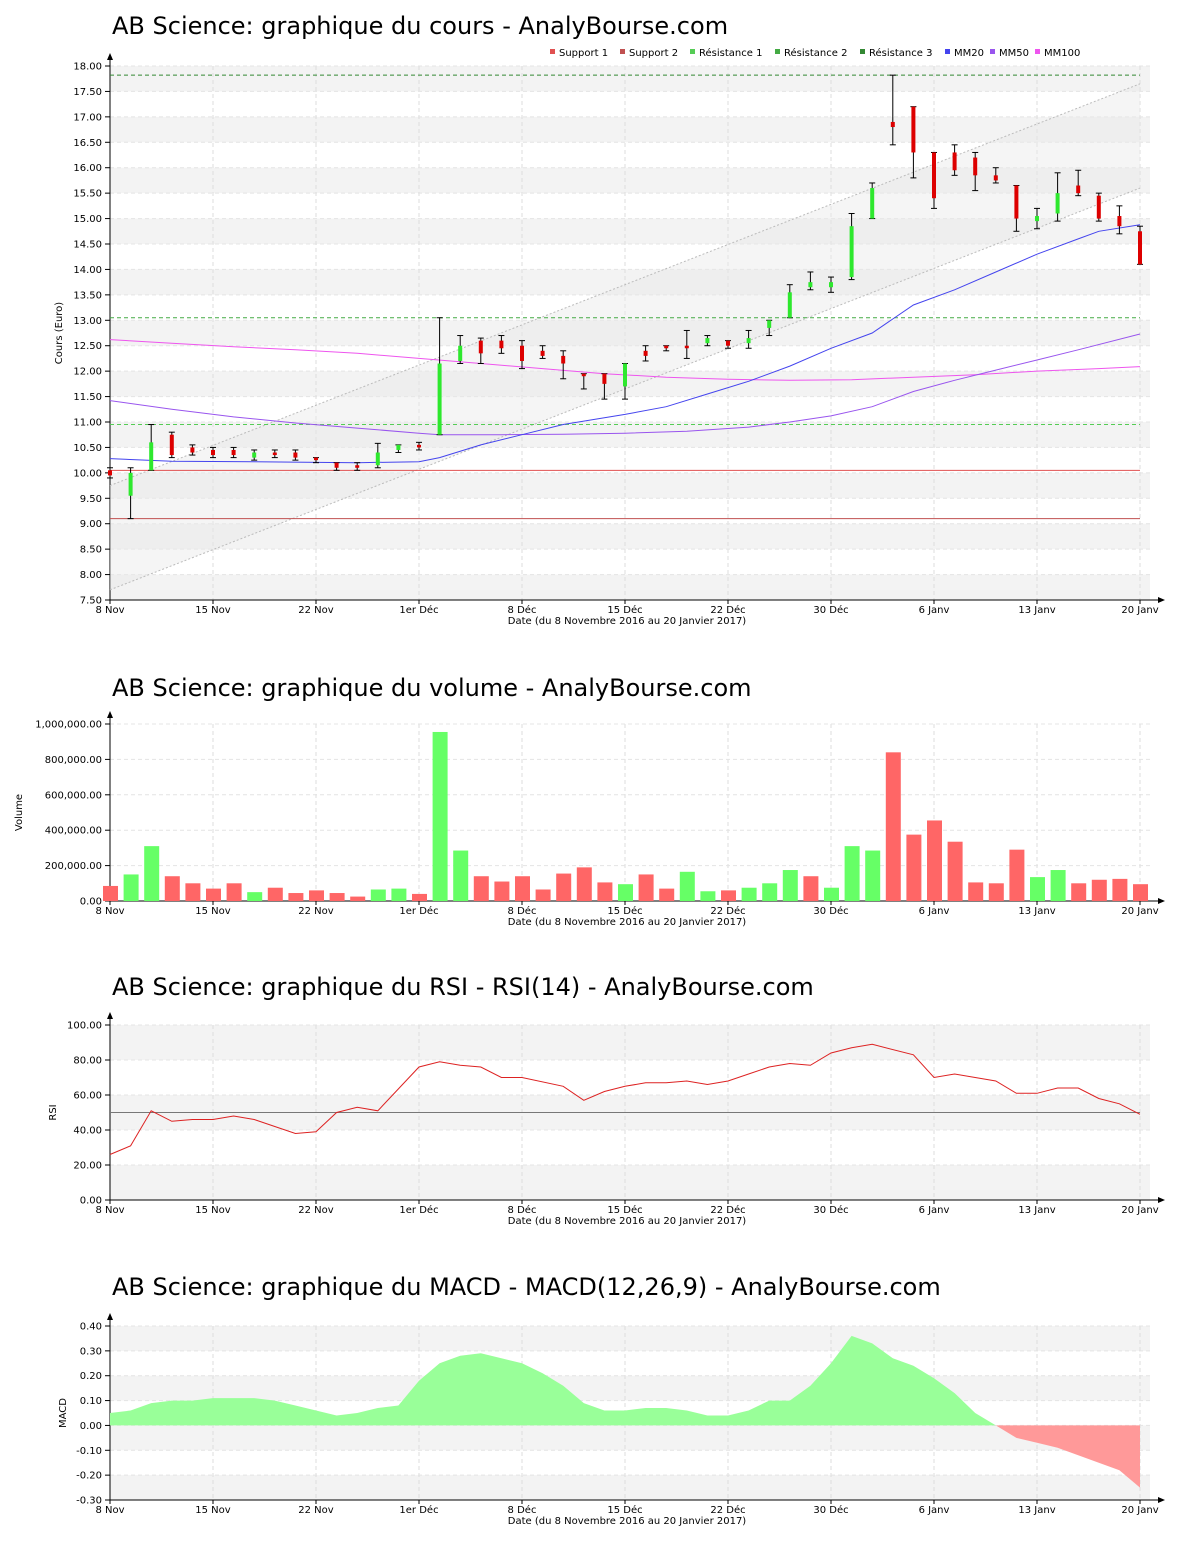 The height and width of the screenshot is (1550, 1200). What do you see at coordinates (900, 53) in the screenshot?
I see `legend-label: Résistance 3` at bounding box center [900, 53].